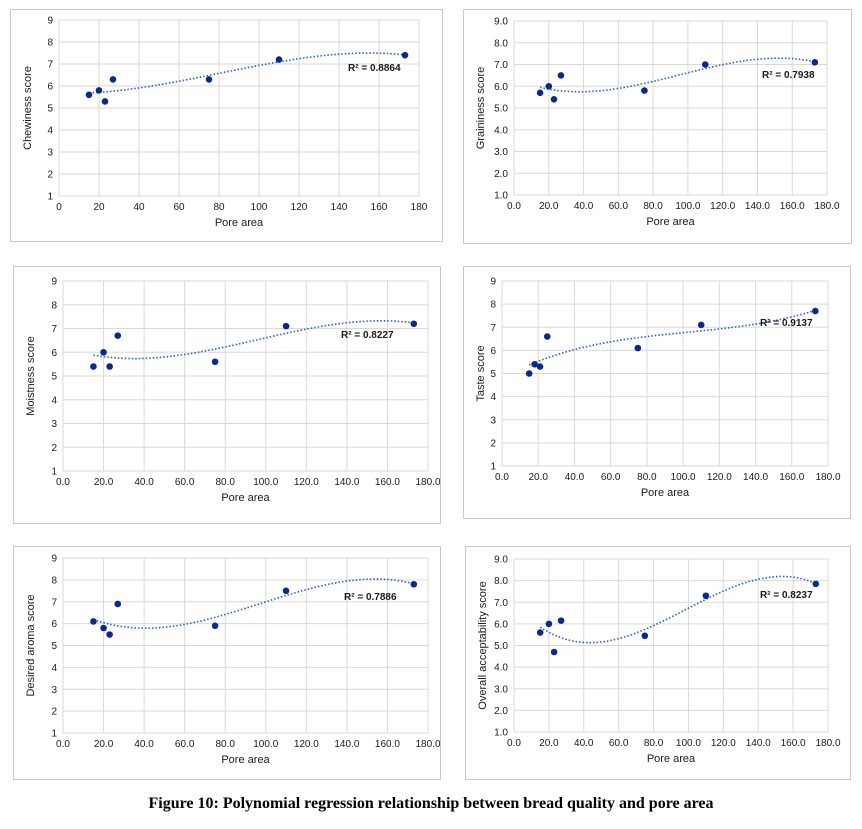 The width and height of the screenshot is (862, 829). I want to click on y-axis-title: Graininess score, so click(481, 108).